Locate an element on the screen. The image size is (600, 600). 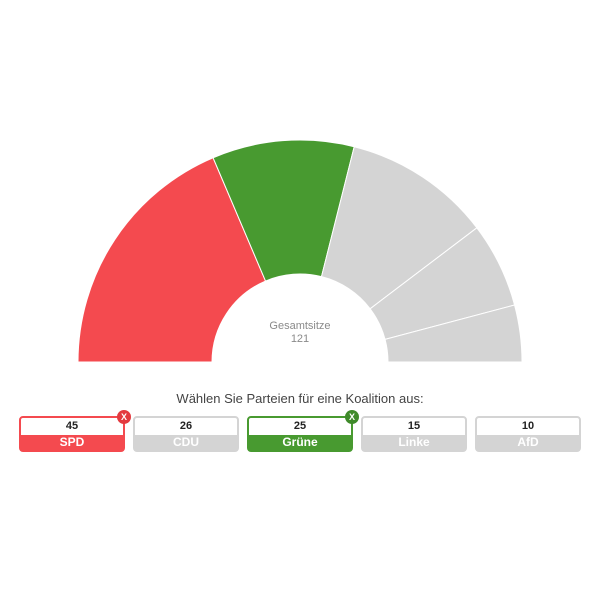
party-button-afd: 10 AfD is located at coordinates (528, 434).